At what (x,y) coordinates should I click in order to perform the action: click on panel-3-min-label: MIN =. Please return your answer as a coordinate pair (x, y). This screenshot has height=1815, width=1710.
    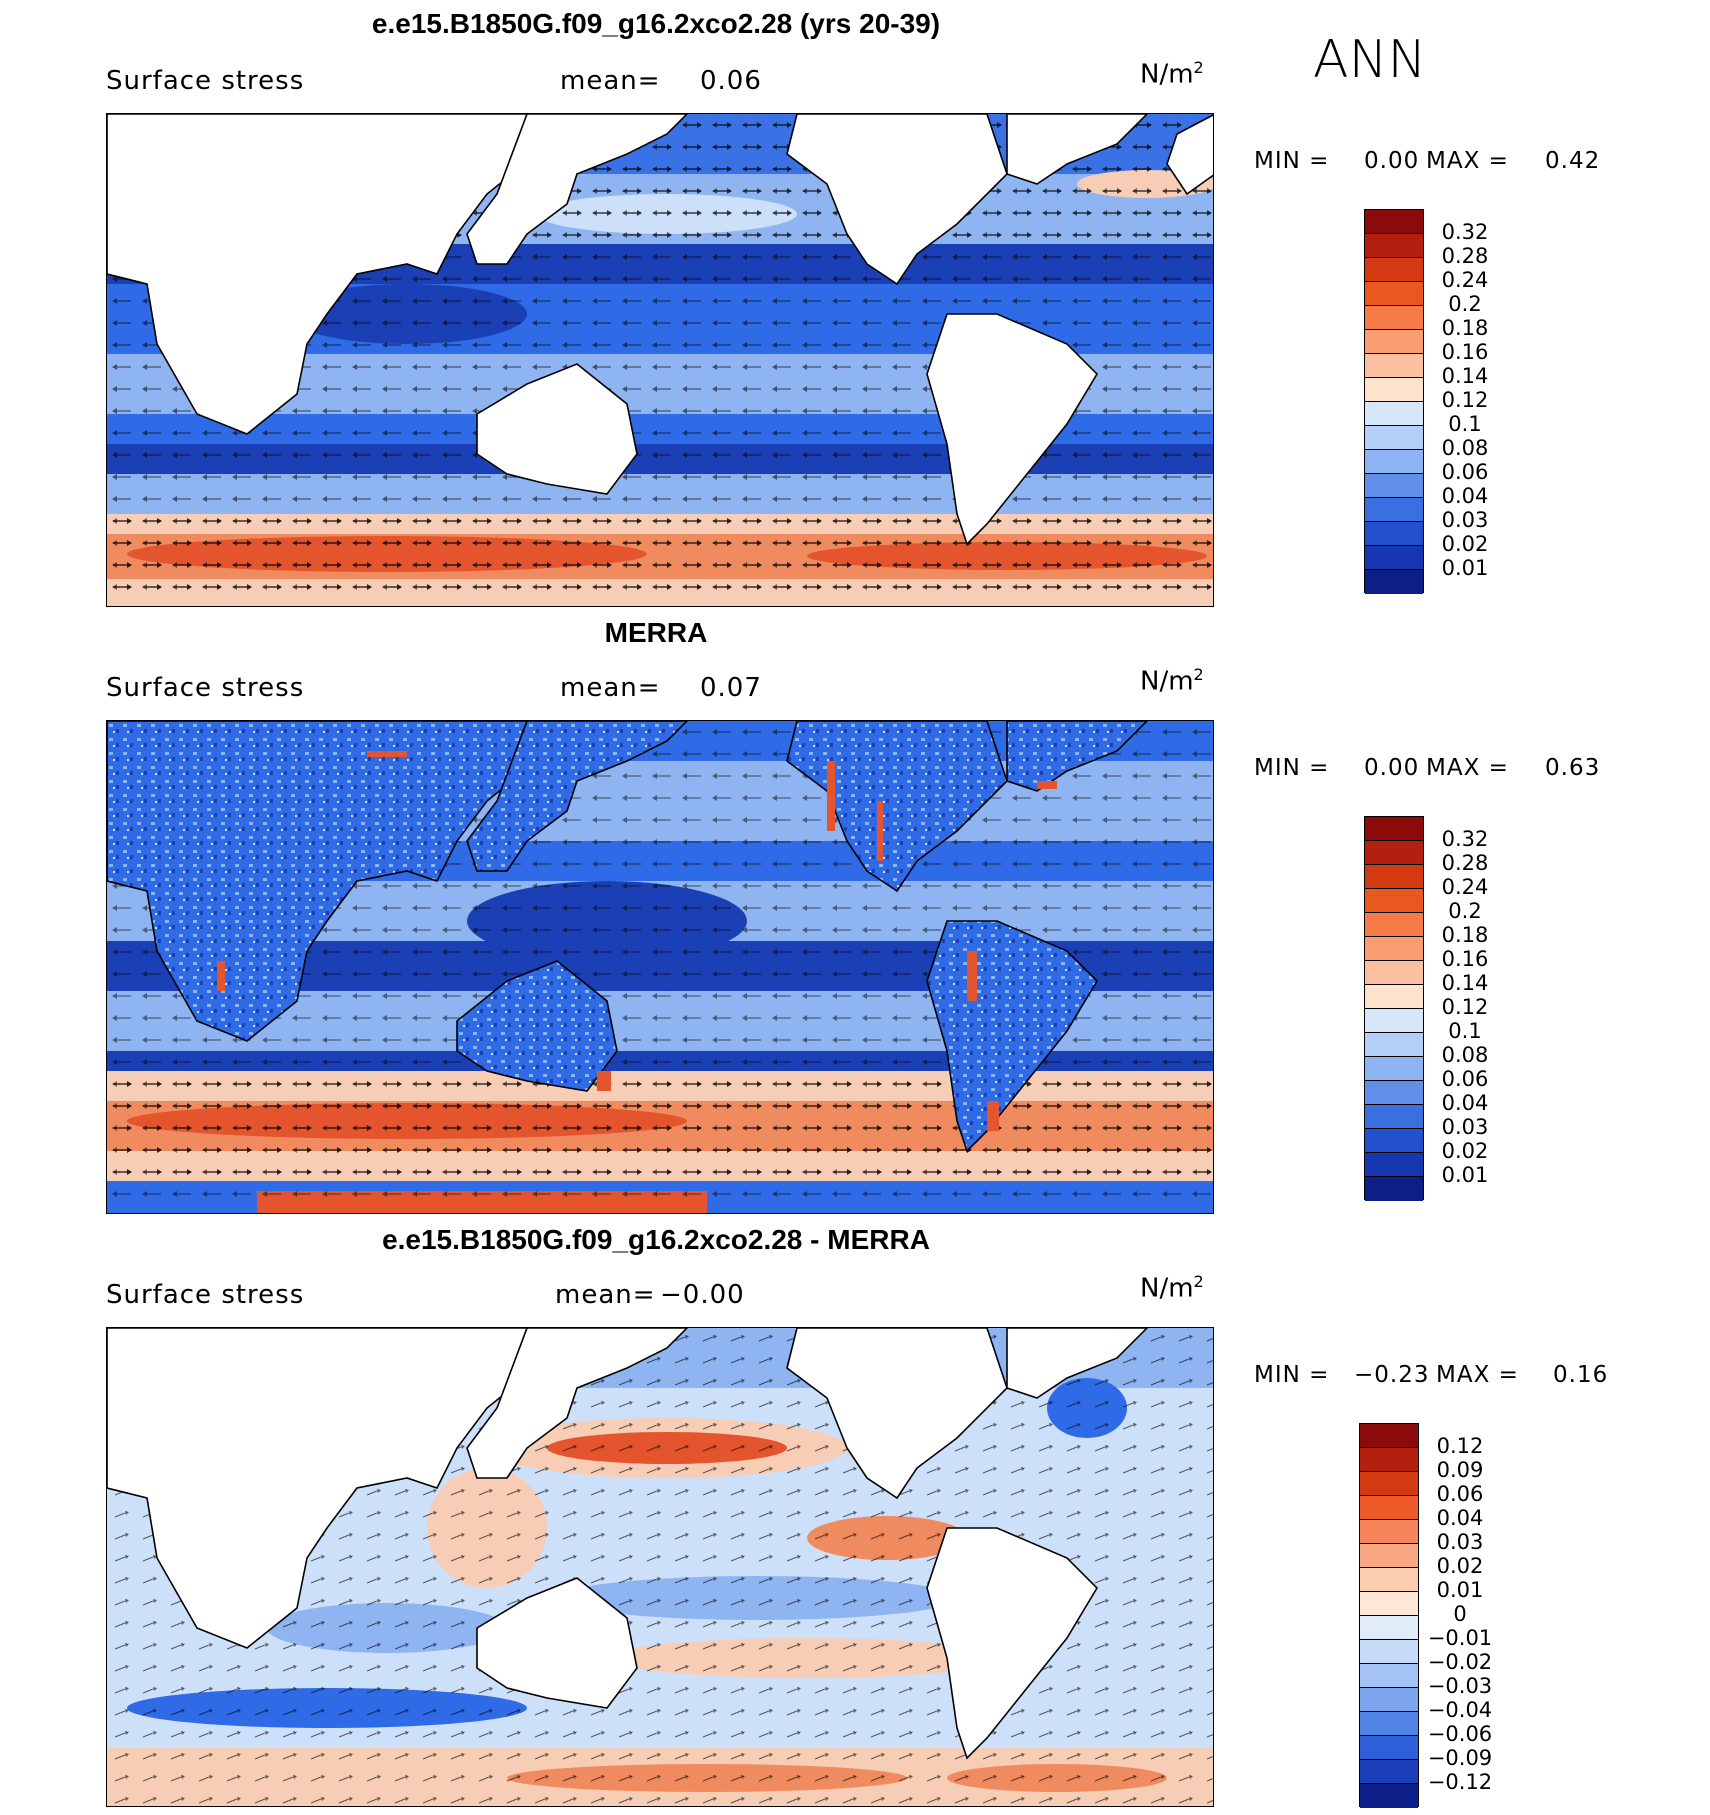
    Looking at the image, I should click on (1292, 1375).